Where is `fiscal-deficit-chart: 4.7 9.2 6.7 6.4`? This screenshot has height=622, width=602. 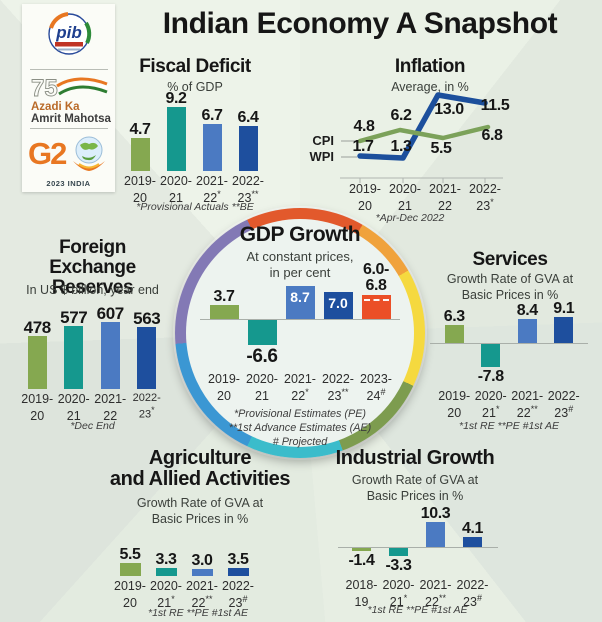
fiscal-deficit-chart: 4.7 9.2 6.7 6.4 is located at coordinates (194, 129).